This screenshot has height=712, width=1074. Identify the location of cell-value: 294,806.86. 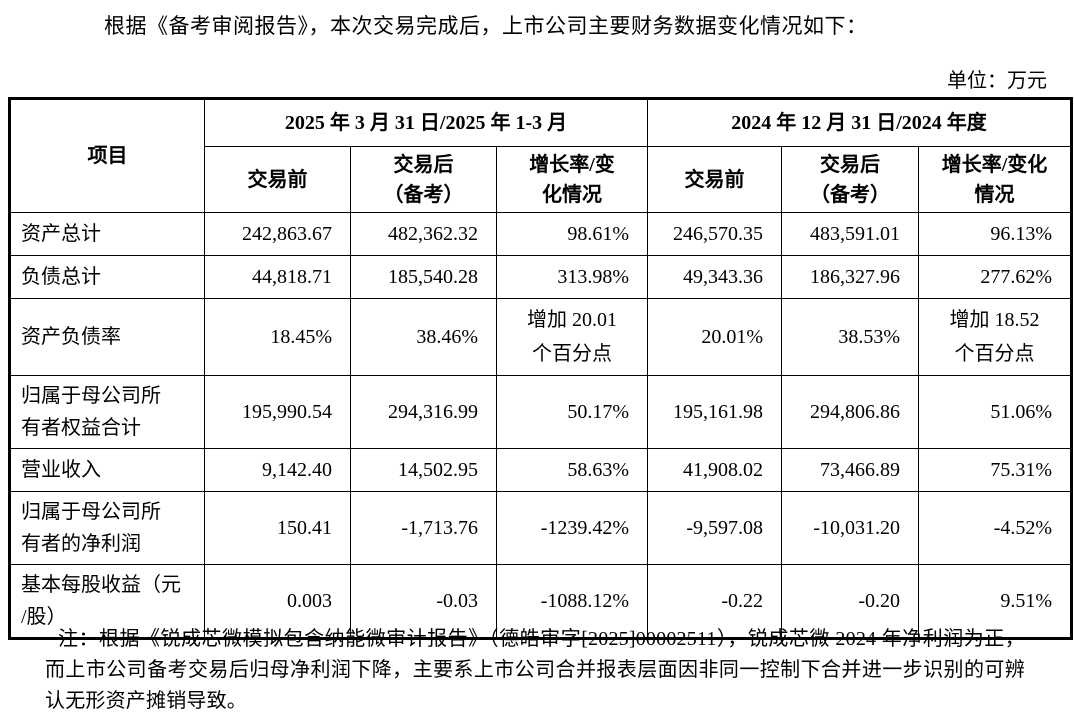
(850, 412).